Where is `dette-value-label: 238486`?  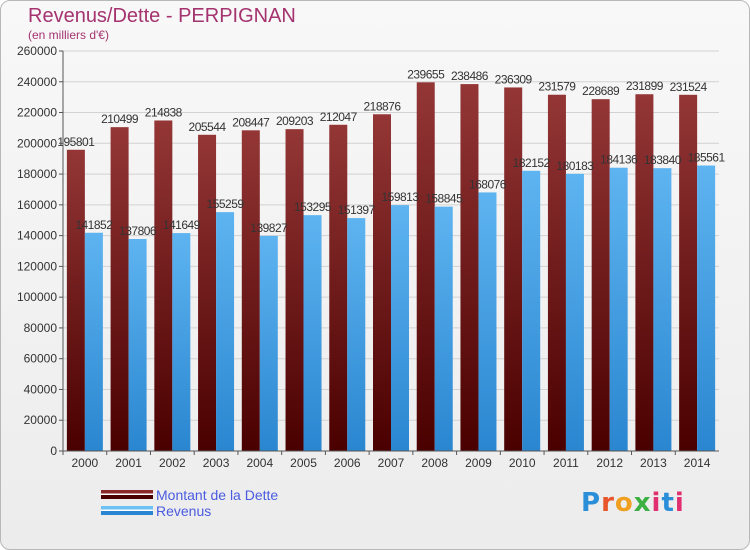 dette-value-label: 238486 is located at coordinates (470, 76).